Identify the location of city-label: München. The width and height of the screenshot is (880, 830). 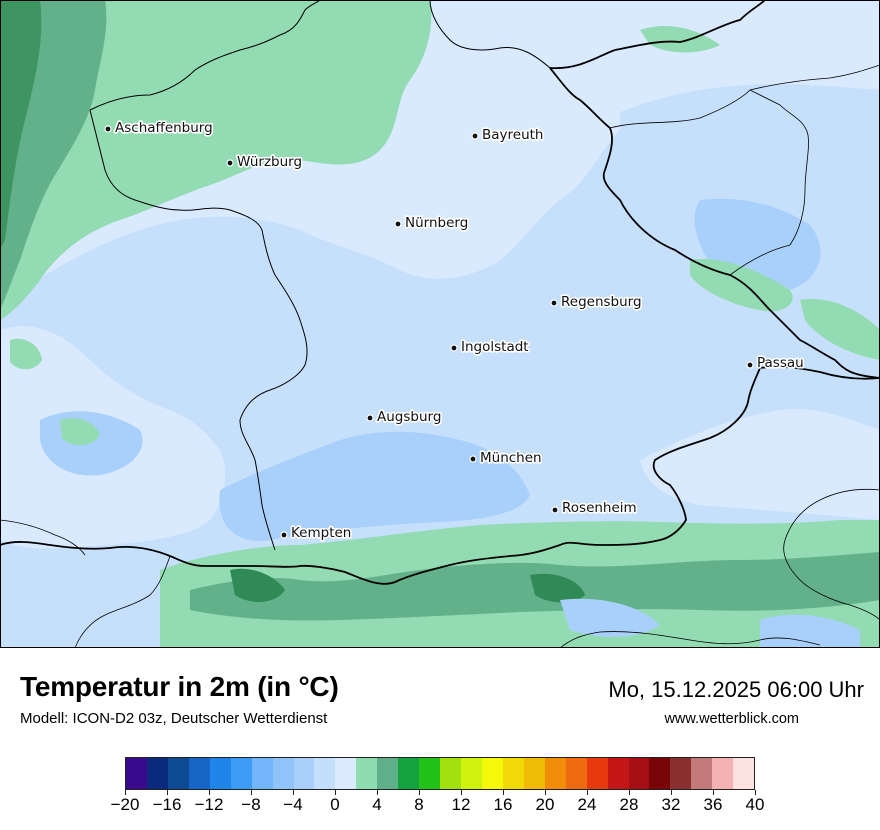
(511, 458).